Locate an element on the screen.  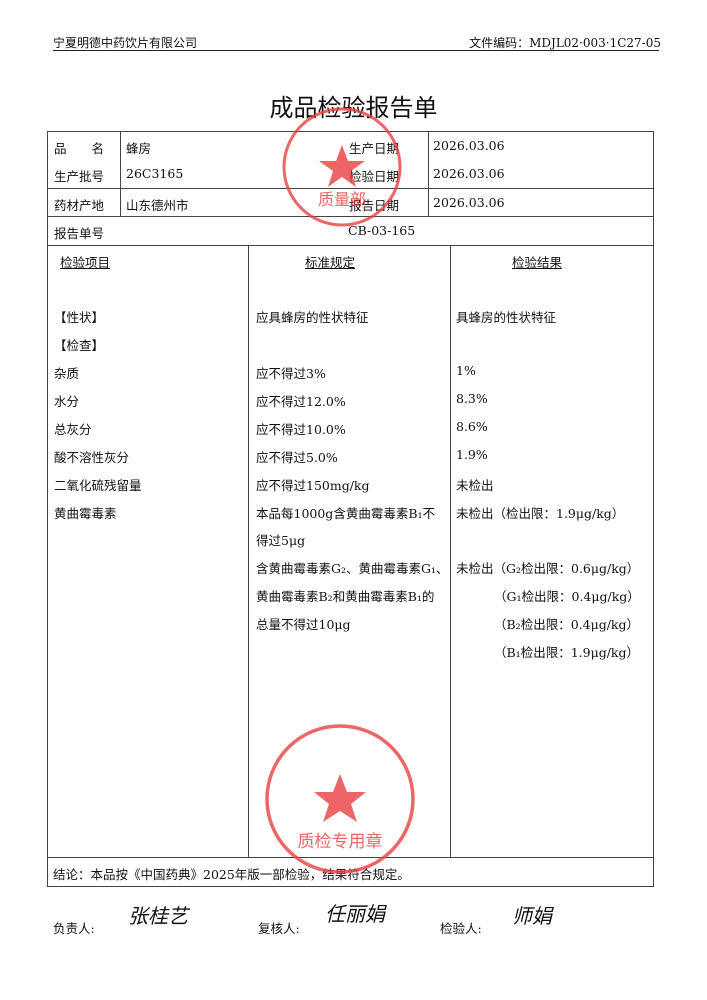
row-item: 黄曲霉毒素 is located at coordinates (85, 513).